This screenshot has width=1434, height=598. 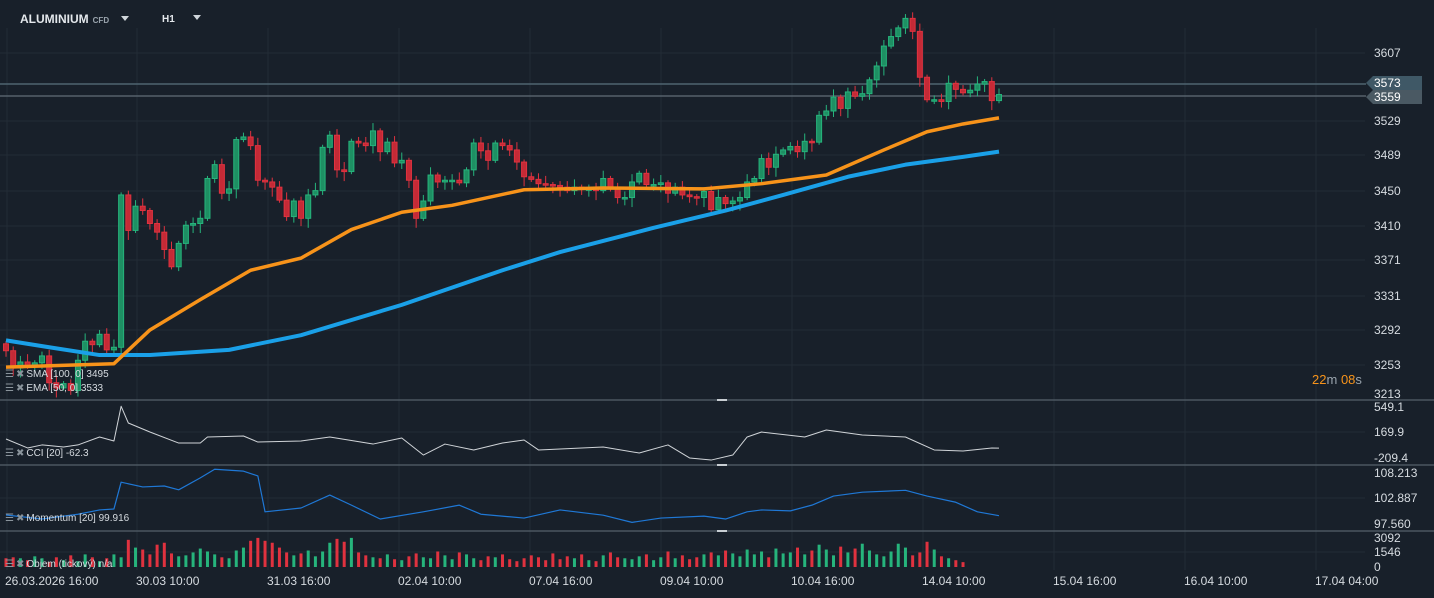 What do you see at coordinates (1389, 432) in the screenshot?
I see `cci-tick: 169.9` at bounding box center [1389, 432].